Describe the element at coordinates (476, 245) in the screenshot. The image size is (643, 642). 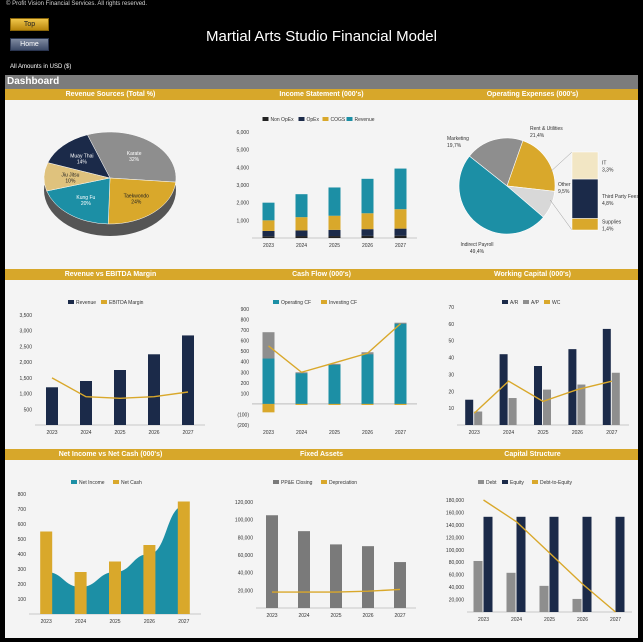
I see `slice-label: Indirect Payroll` at that location.